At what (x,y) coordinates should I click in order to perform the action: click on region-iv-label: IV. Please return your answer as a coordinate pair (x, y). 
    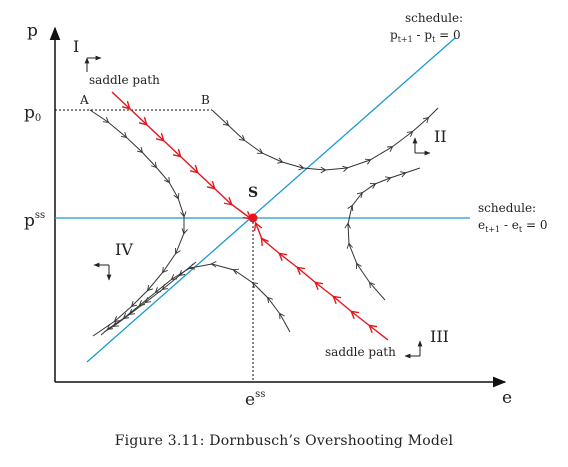
    Looking at the image, I should click on (124, 249).